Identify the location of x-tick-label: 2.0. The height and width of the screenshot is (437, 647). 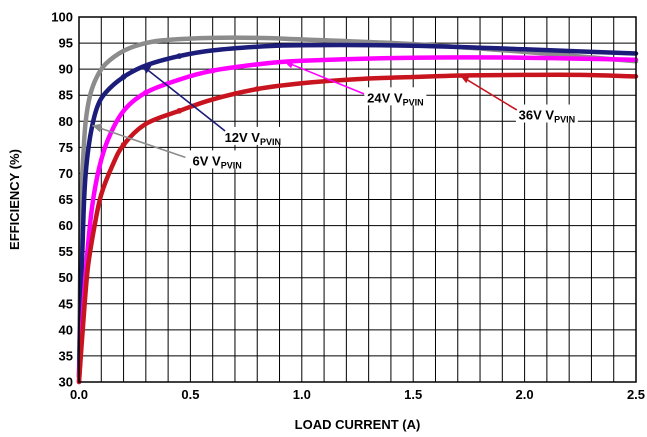
(525, 394).